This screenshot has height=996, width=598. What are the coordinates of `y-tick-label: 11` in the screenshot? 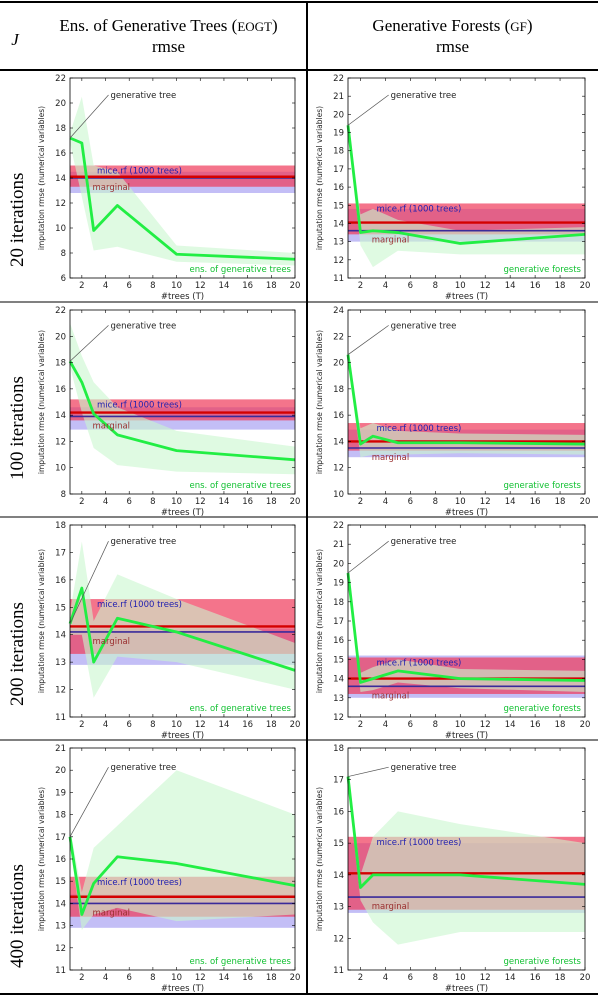 It's located at (60, 718).